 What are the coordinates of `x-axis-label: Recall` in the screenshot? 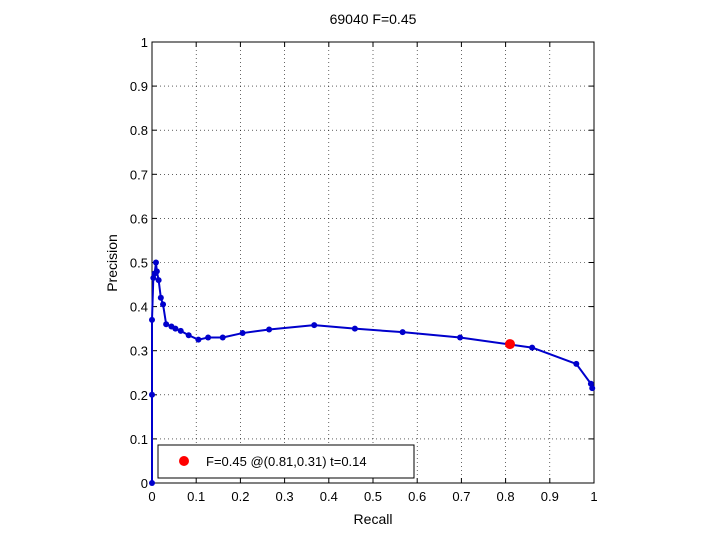 It's located at (373, 519).